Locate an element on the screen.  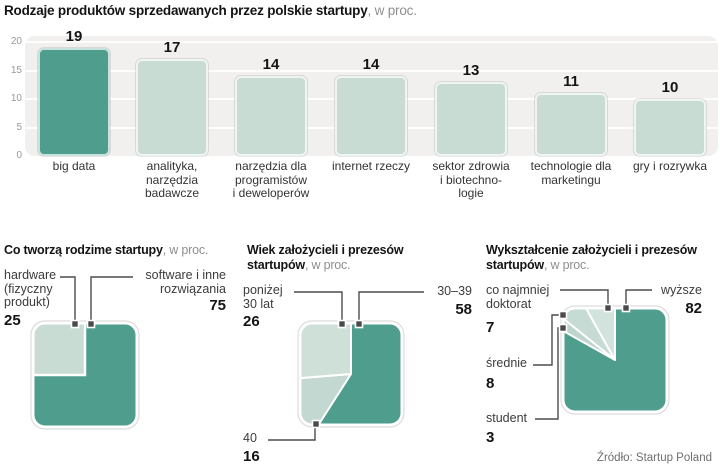
chart-title-suffix: , w proc. is located at coordinates (392, 10).